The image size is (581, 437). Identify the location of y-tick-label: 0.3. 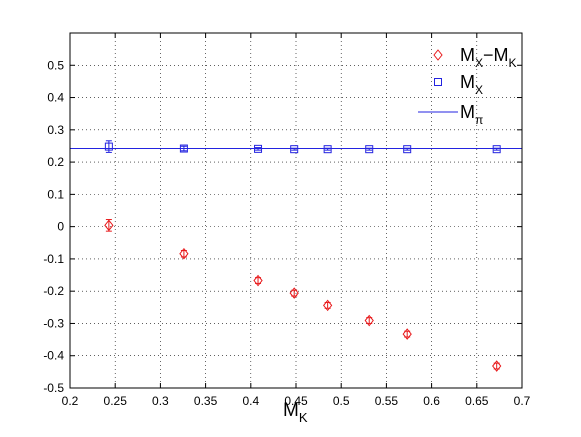
(55, 130).